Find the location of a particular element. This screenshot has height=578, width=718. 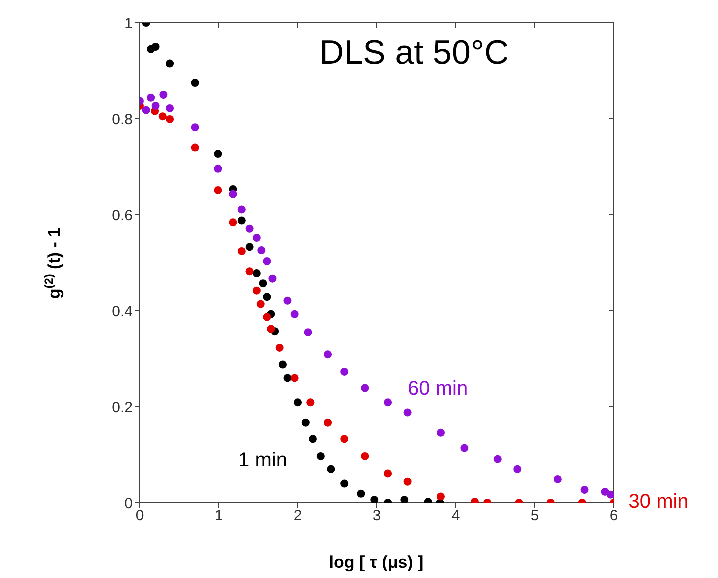

y-tick-label: 0.8 is located at coordinates (122, 119).